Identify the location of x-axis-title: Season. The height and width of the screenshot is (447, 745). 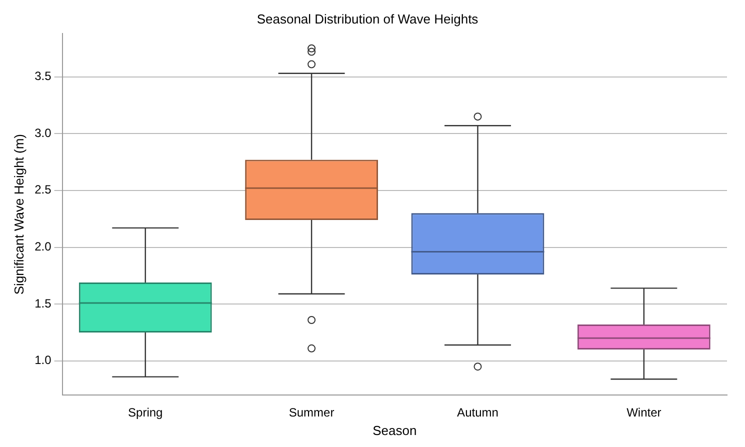
(394, 430).